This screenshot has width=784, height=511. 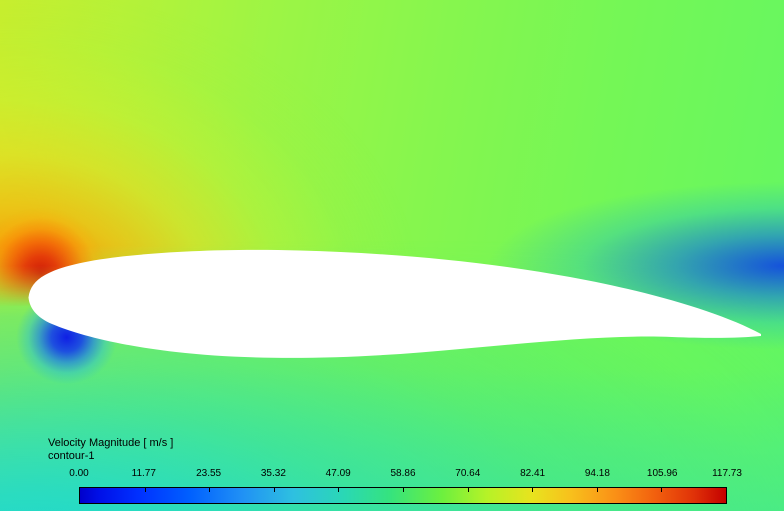 I want to click on colorbar-tick-label: 70.64, so click(x=468, y=473).